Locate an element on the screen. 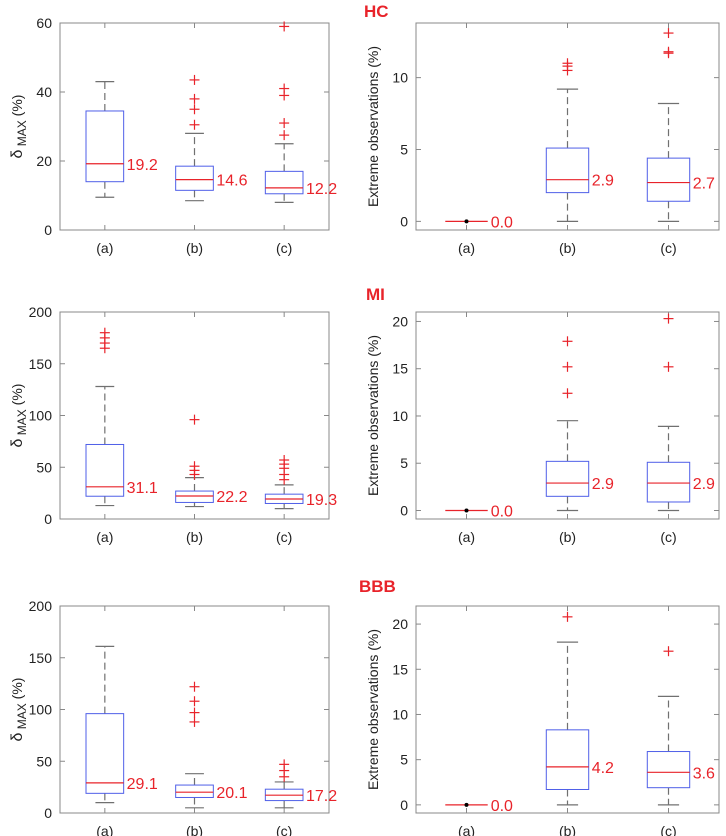  y-tick-label: 100 is located at coordinates (41, 710).